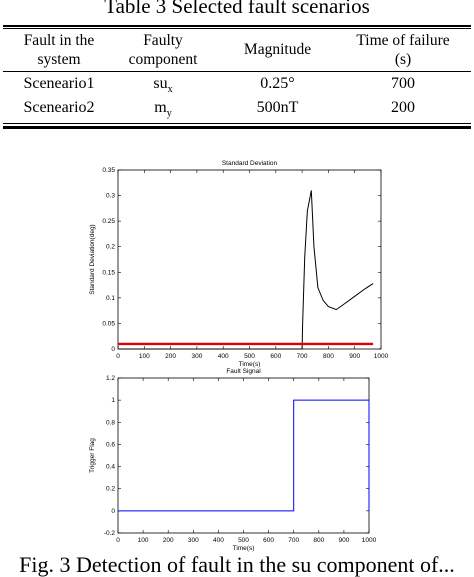 This screenshot has height=577, width=474. Describe the element at coordinates (59, 83) in the screenshot. I see `row1-fault: Sceneario1` at that location.